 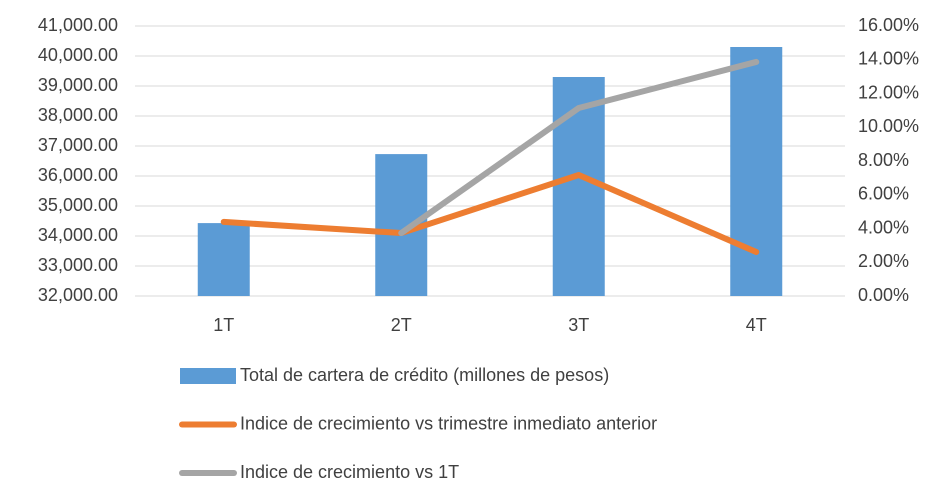 What do you see at coordinates (883, 194) in the screenshot?
I see `y2-tick-label: 6.00%` at bounding box center [883, 194].